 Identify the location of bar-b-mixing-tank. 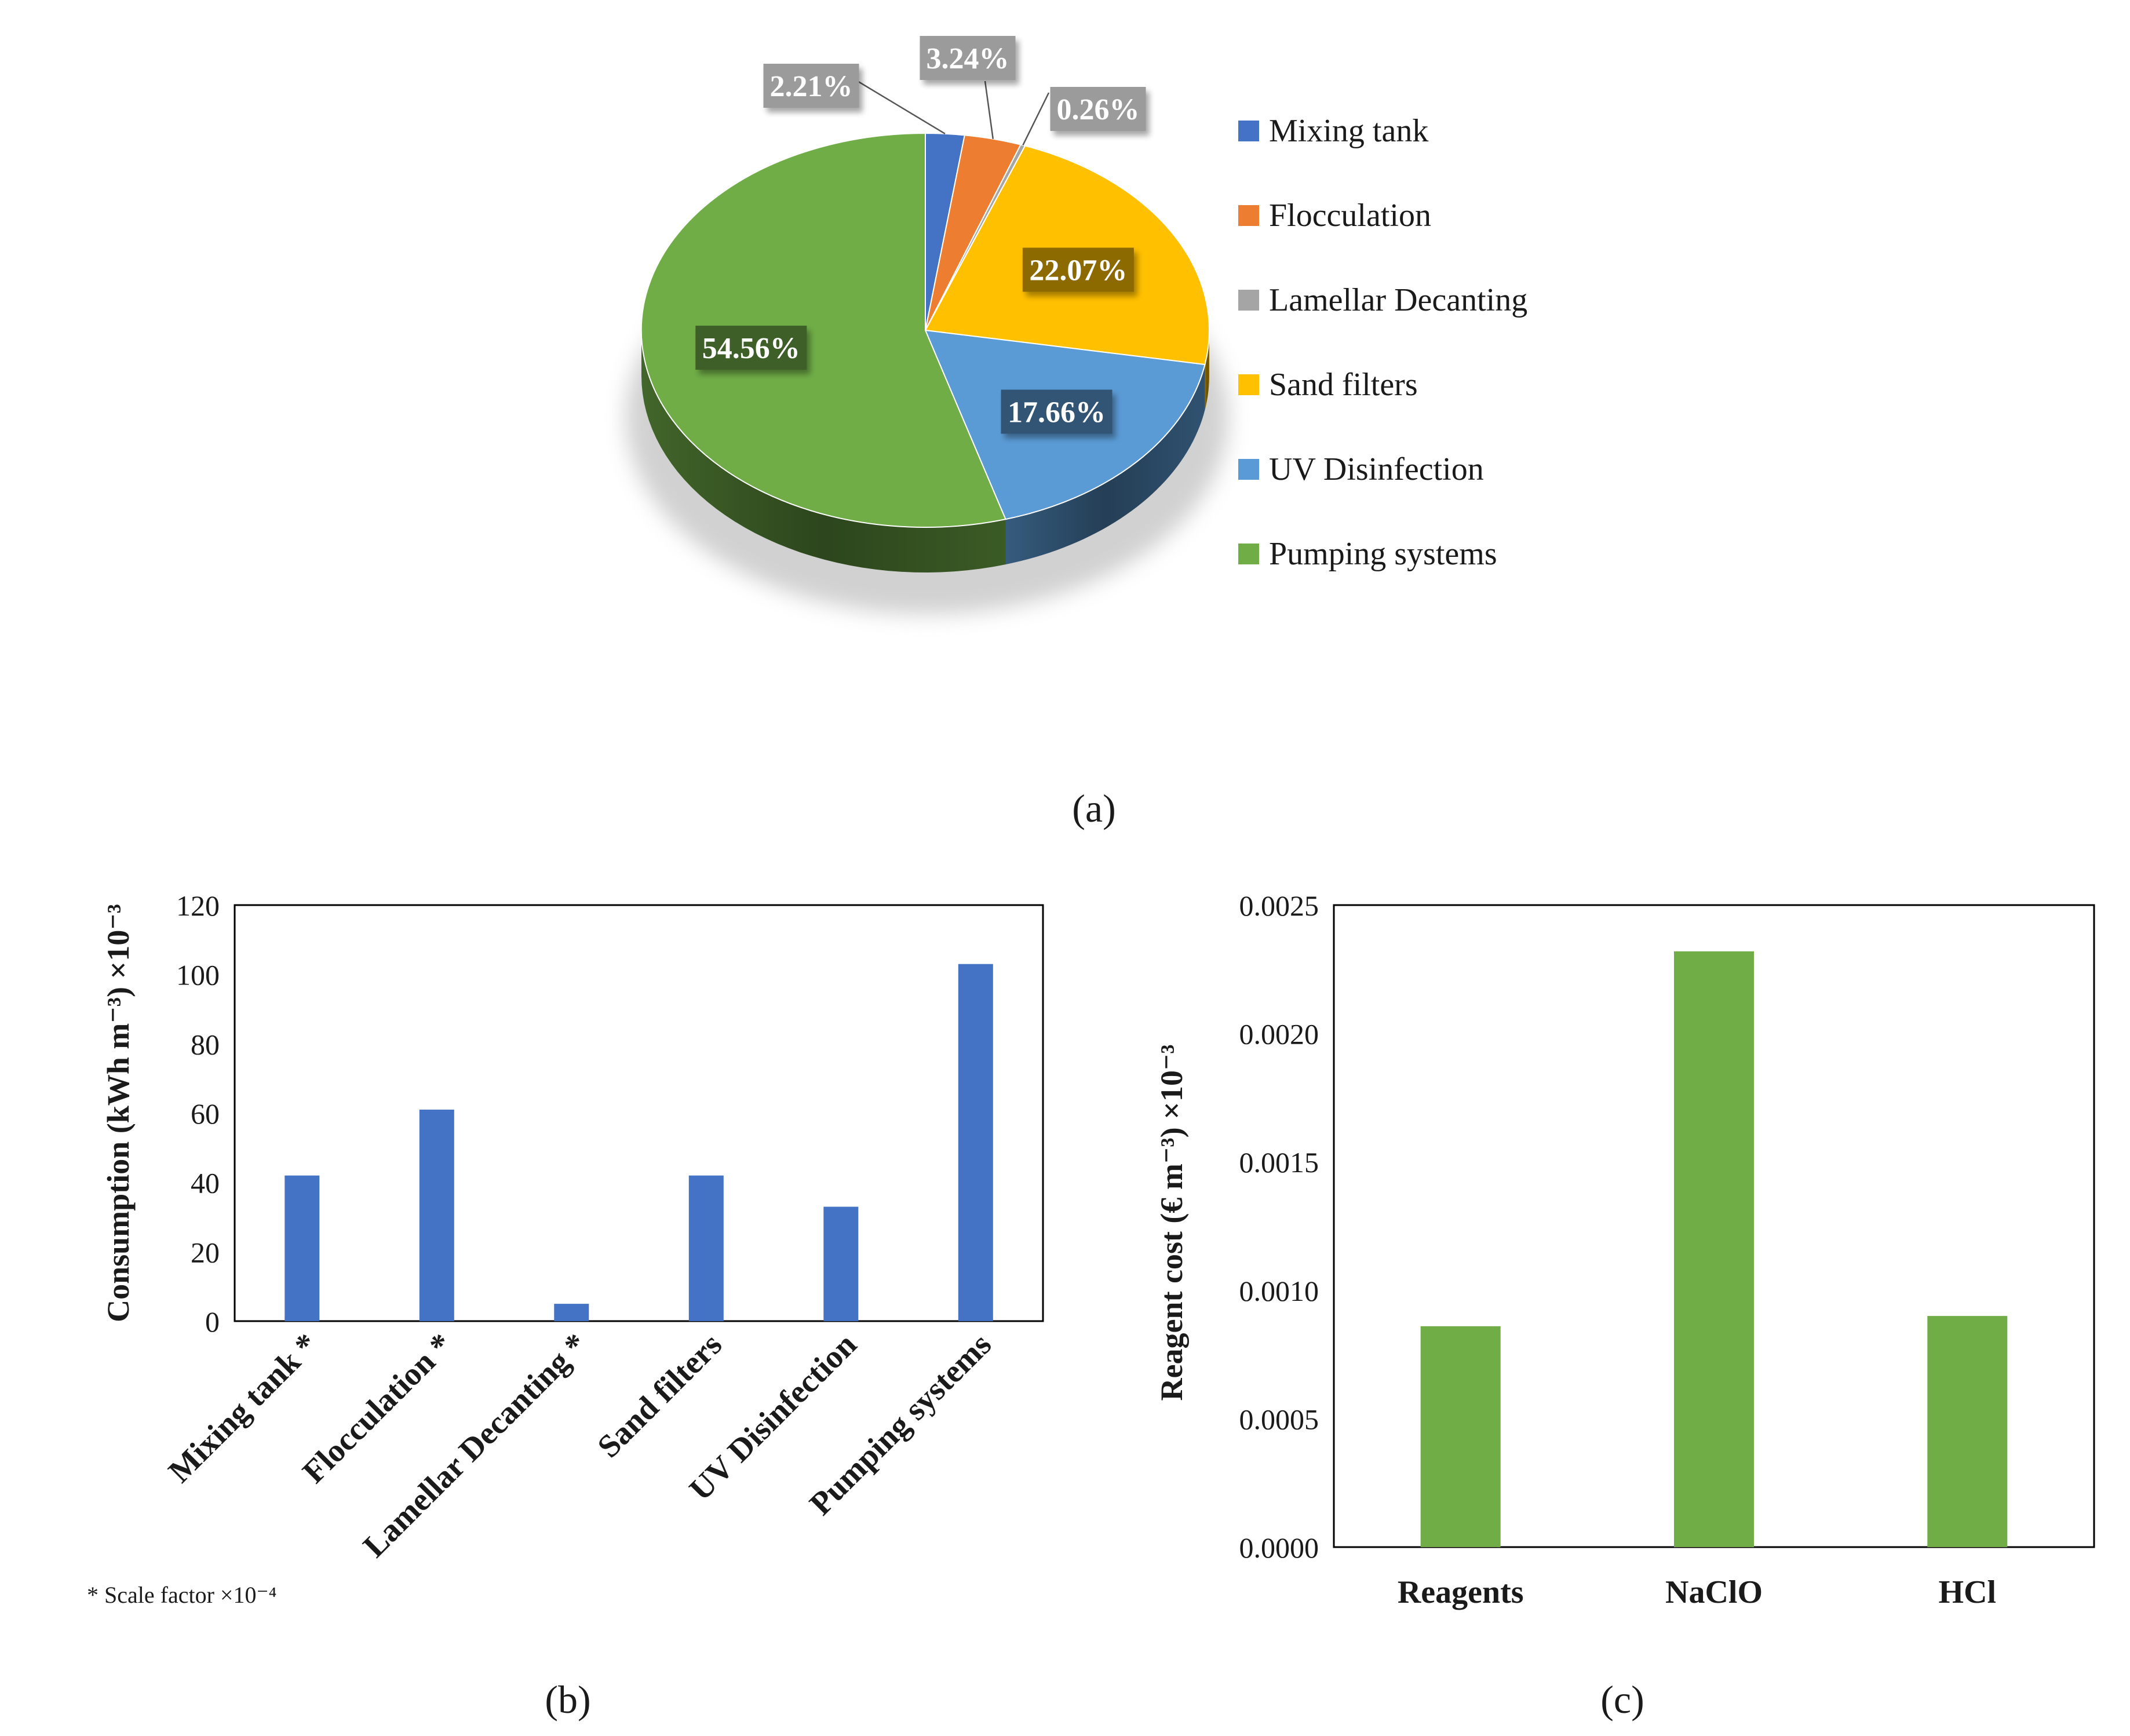
(302, 1248).